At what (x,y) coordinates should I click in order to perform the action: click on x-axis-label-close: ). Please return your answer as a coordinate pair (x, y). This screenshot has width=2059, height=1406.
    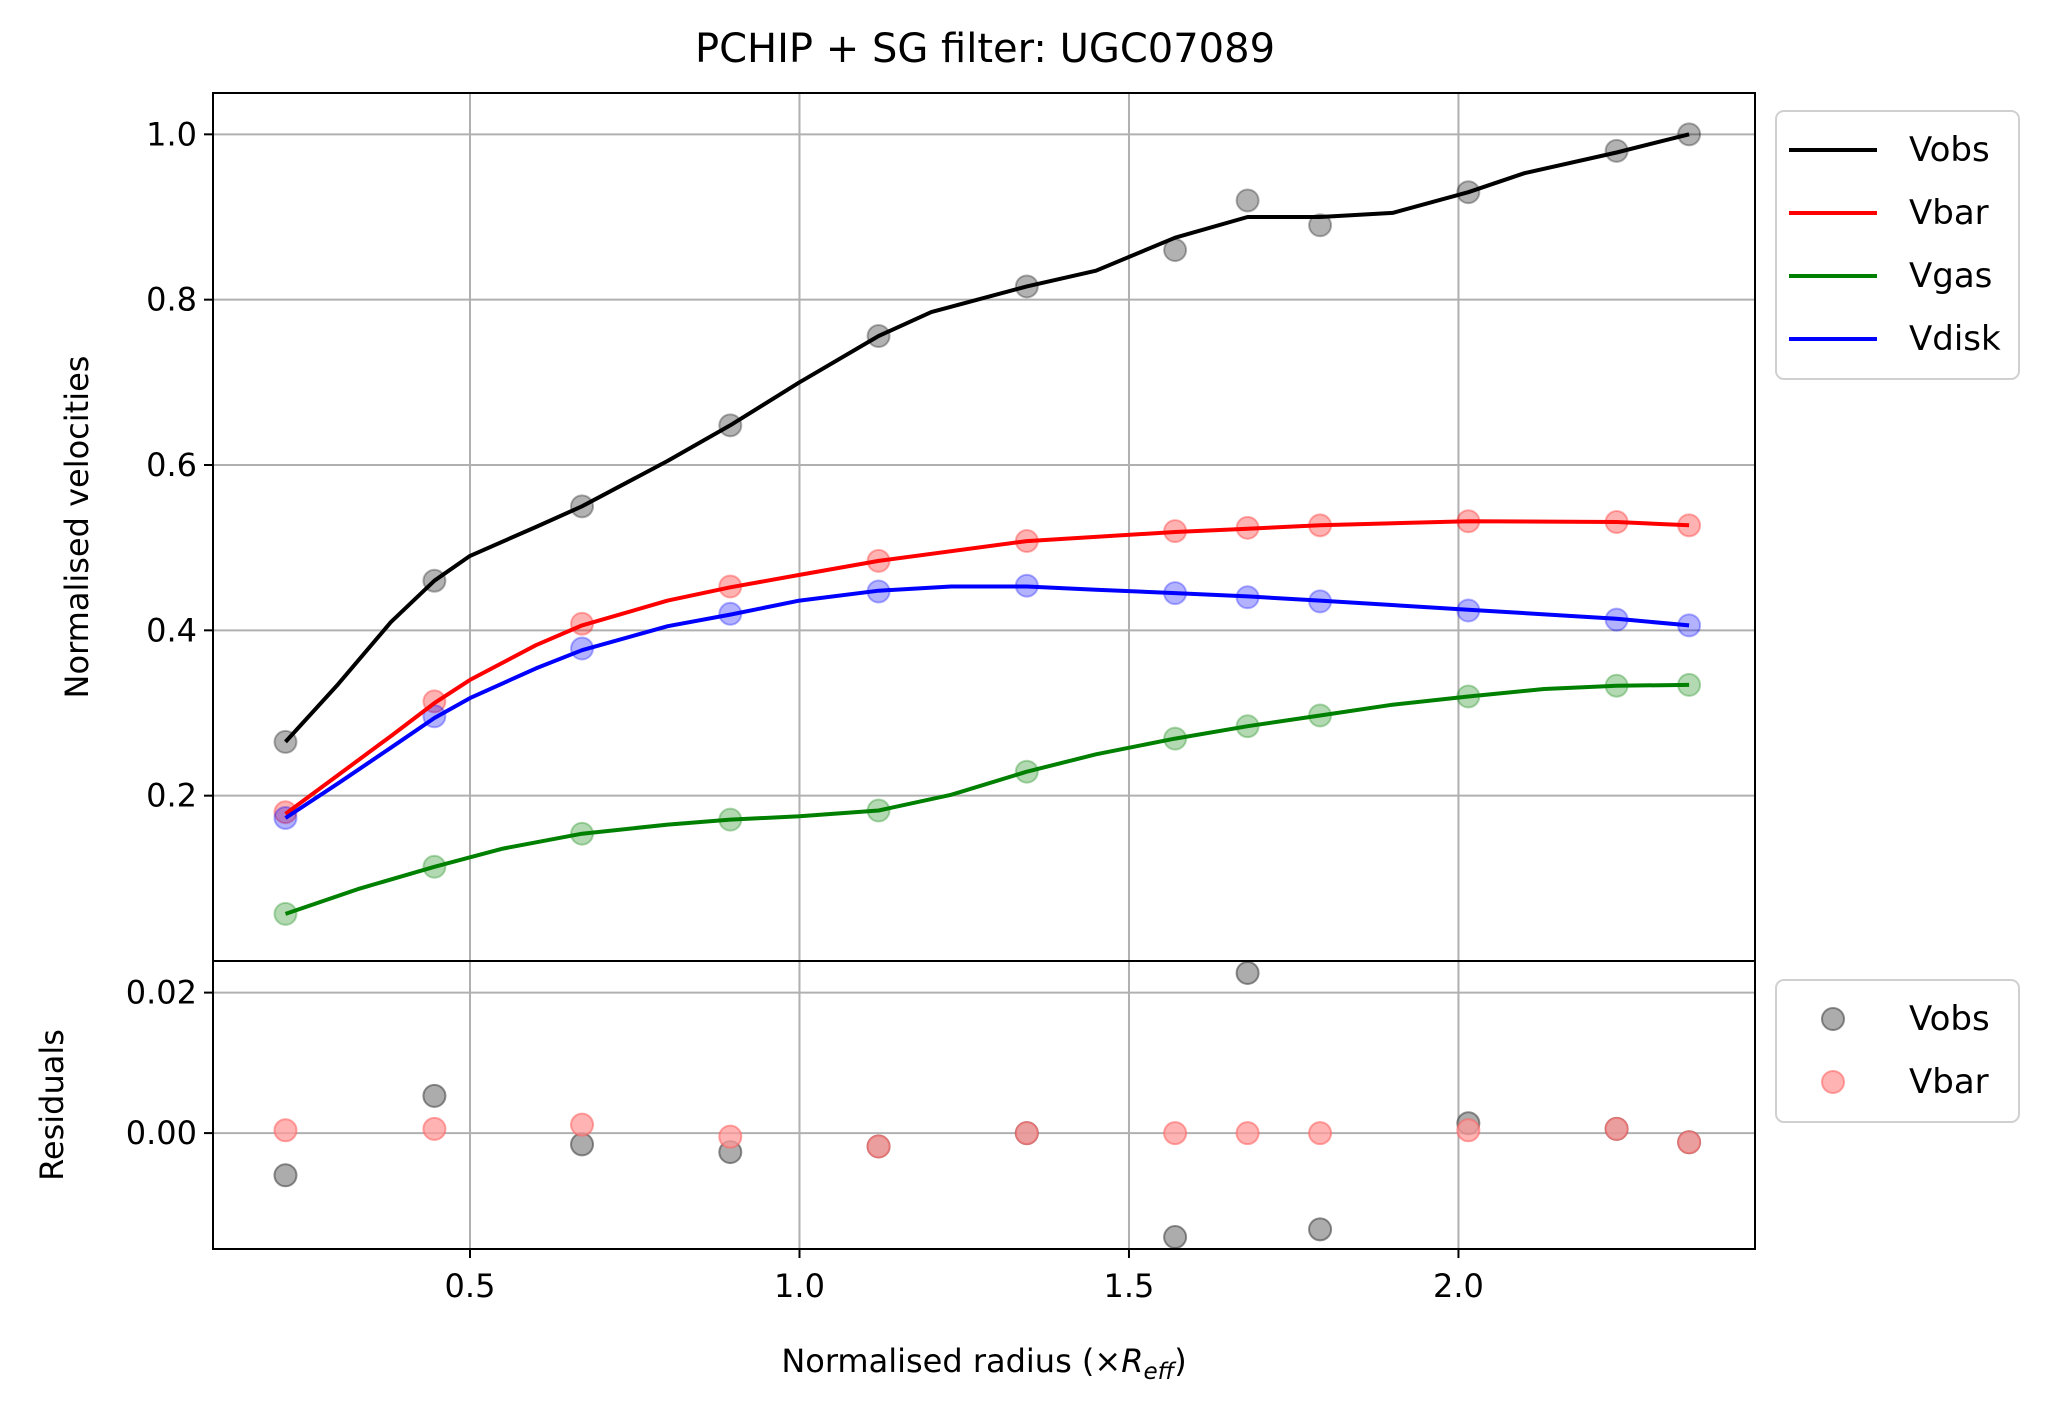
    Looking at the image, I should click on (1180, 1361).